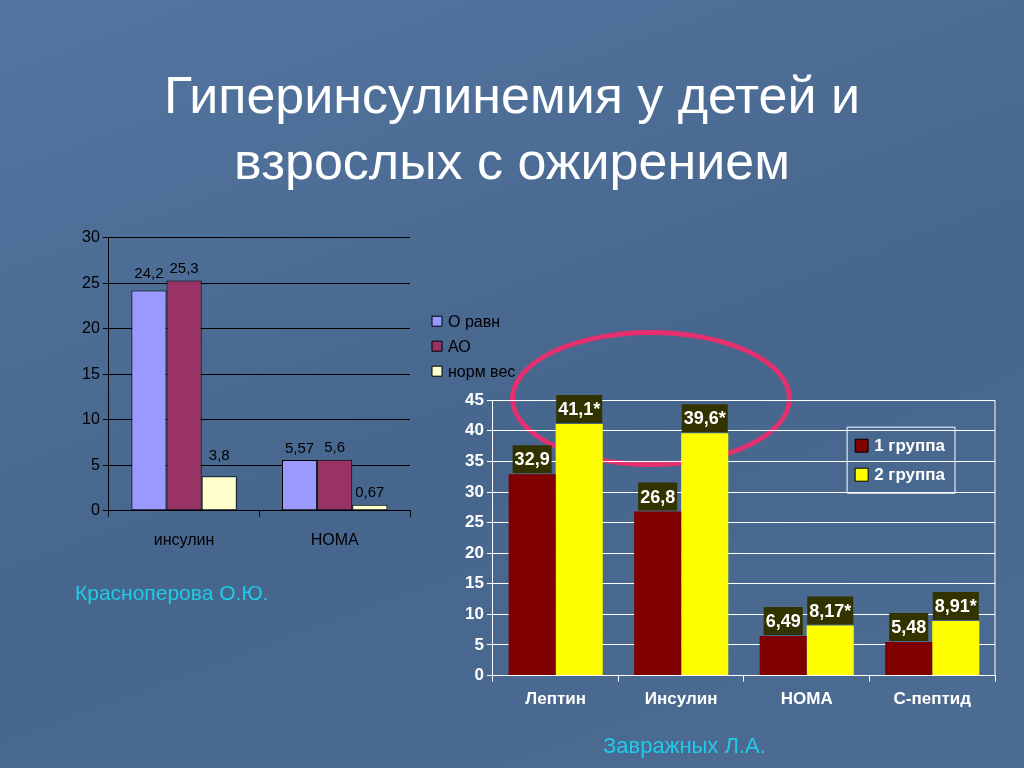  I want to click on x-tick-label: С-пептид, so click(932, 699).